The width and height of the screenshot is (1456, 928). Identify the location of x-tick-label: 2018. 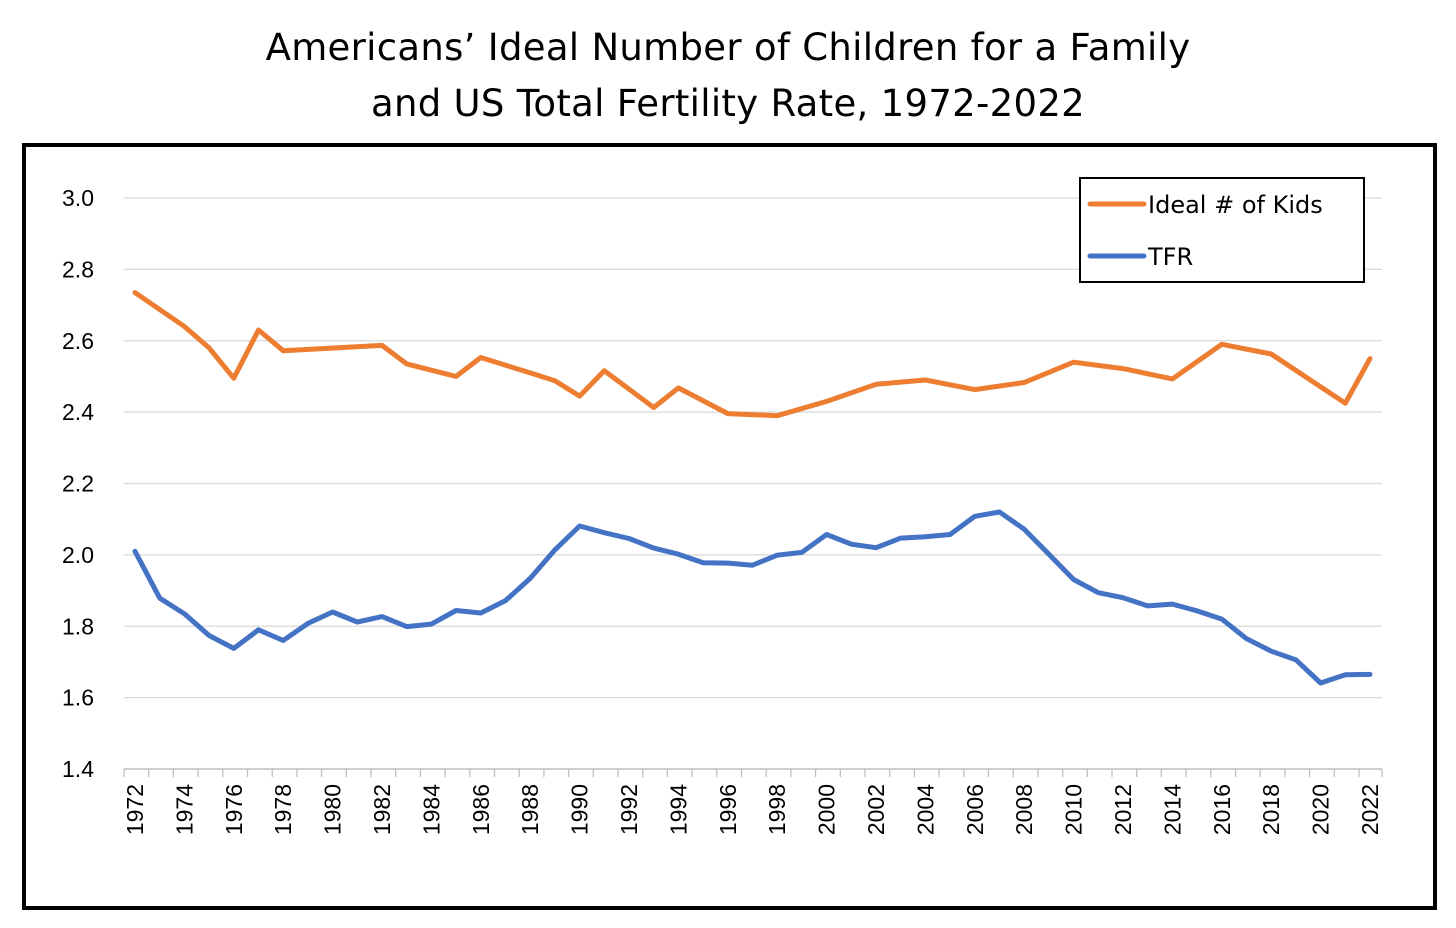
(1271, 809).